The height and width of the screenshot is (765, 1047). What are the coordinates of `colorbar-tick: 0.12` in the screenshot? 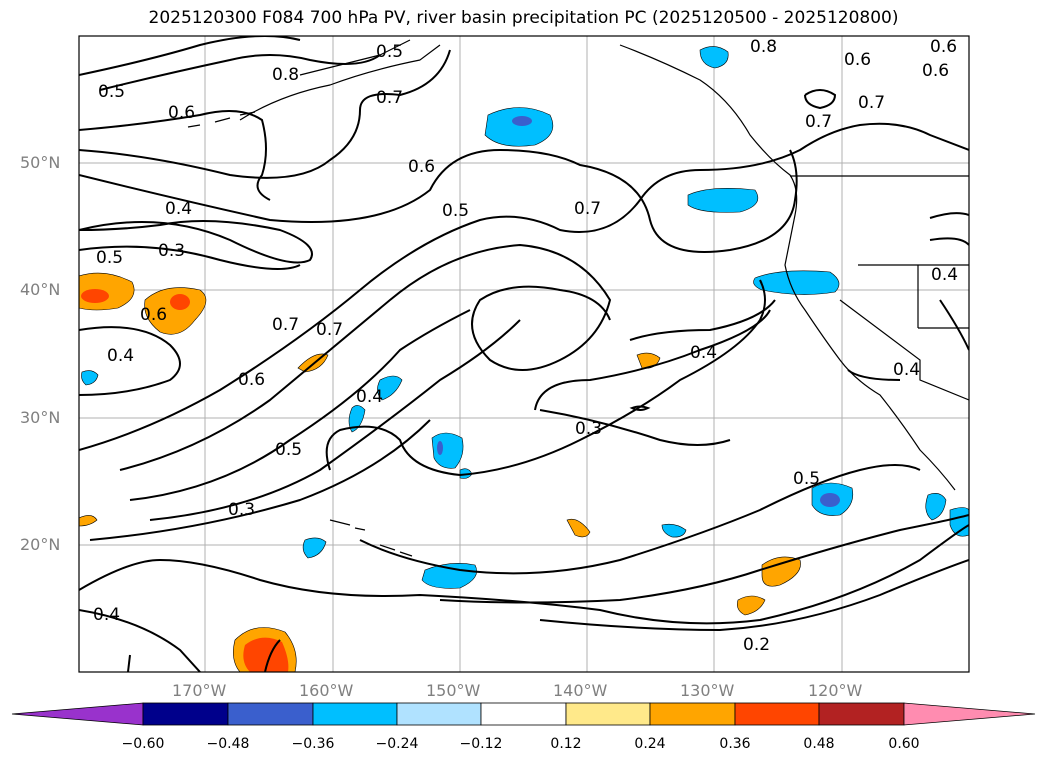 It's located at (566, 744).